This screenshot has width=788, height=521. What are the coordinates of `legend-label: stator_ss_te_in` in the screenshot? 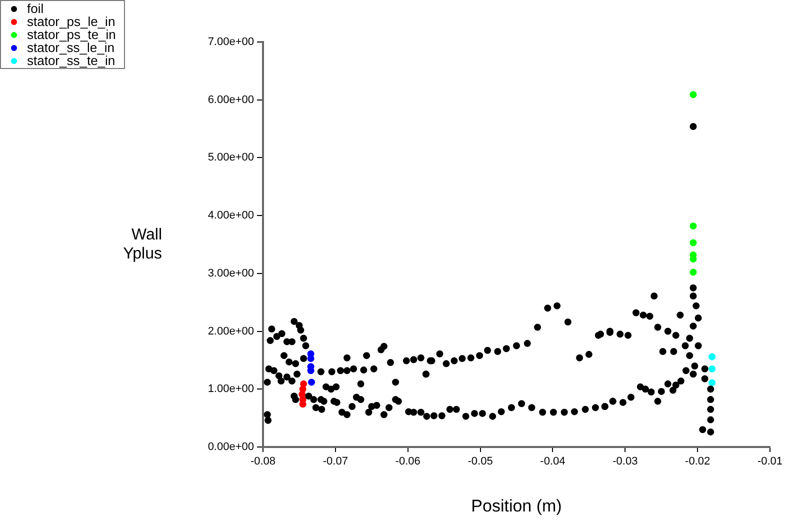 It's located at (71, 60).